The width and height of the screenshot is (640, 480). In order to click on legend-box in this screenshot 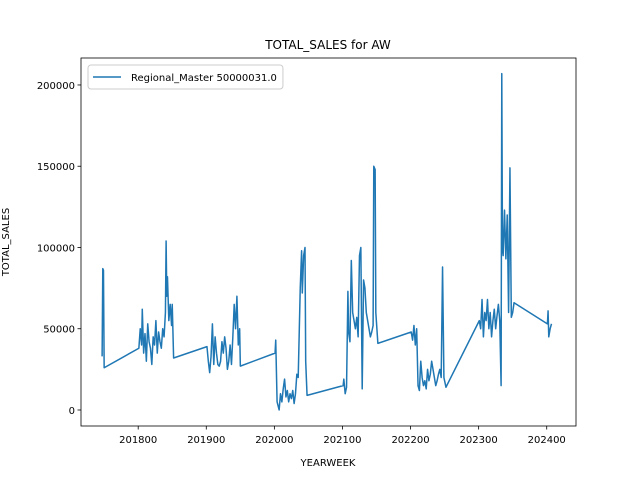, I will do `click(185, 77)`.